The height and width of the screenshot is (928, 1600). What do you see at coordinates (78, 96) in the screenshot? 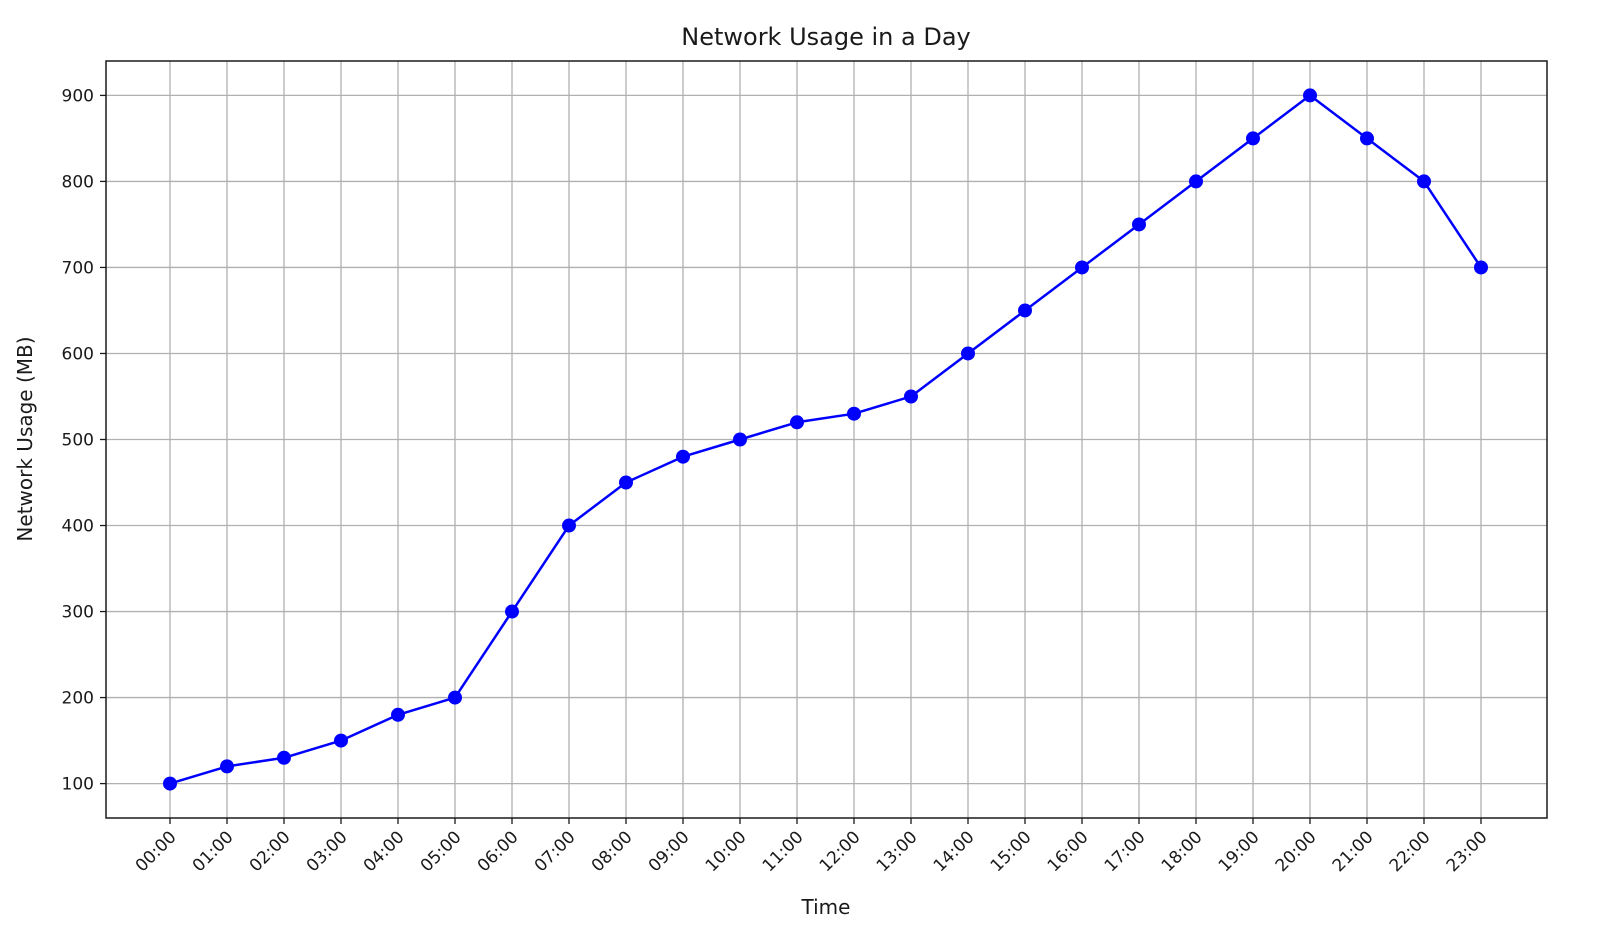
I see `y-tick-label: 900` at bounding box center [78, 96].